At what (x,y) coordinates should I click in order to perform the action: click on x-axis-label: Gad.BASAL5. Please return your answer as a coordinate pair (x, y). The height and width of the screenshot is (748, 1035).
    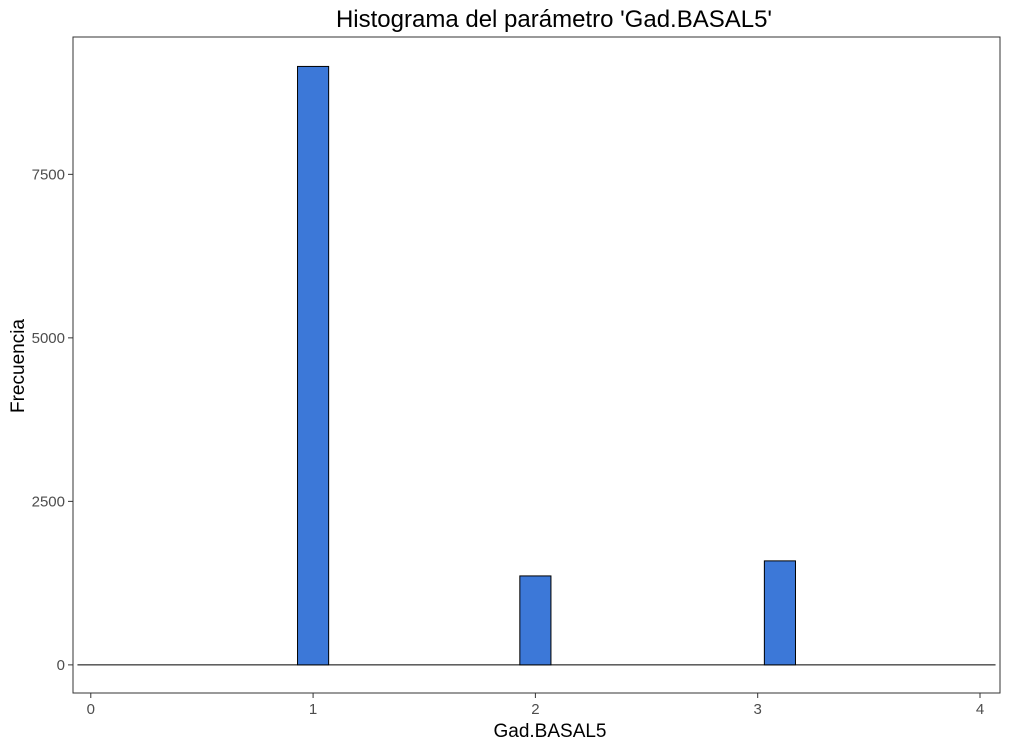
    Looking at the image, I should click on (549, 731).